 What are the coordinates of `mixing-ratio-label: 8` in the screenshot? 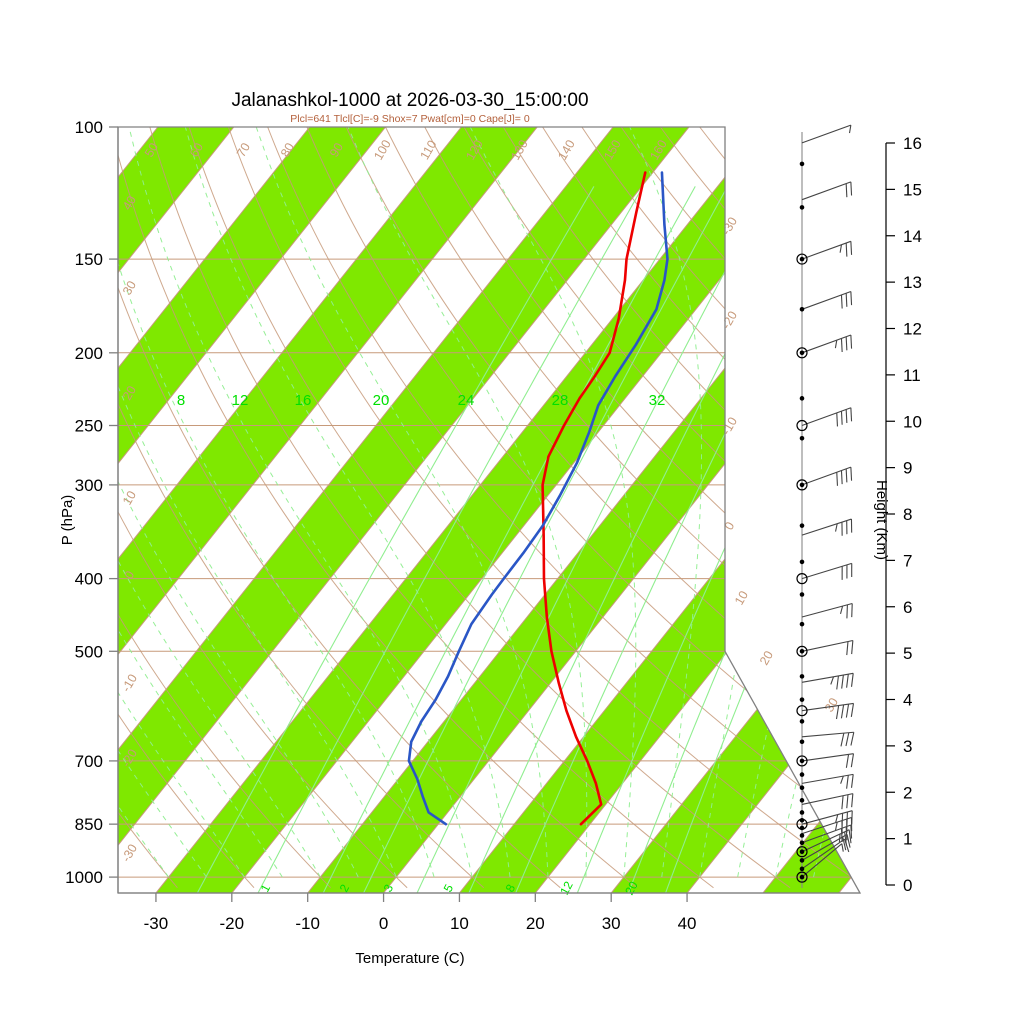 It's located at (181, 400).